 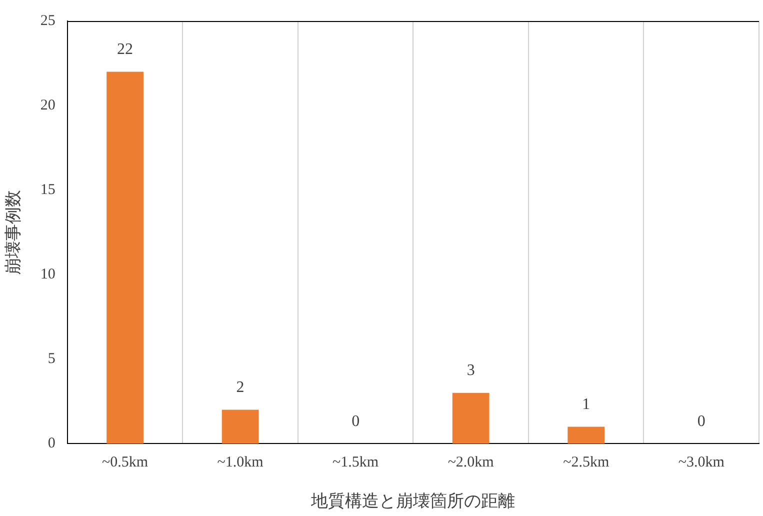 What do you see at coordinates (48, 105) in the screenshot?
I see `y-tick-label: 20` at bounding box center [48, 105].